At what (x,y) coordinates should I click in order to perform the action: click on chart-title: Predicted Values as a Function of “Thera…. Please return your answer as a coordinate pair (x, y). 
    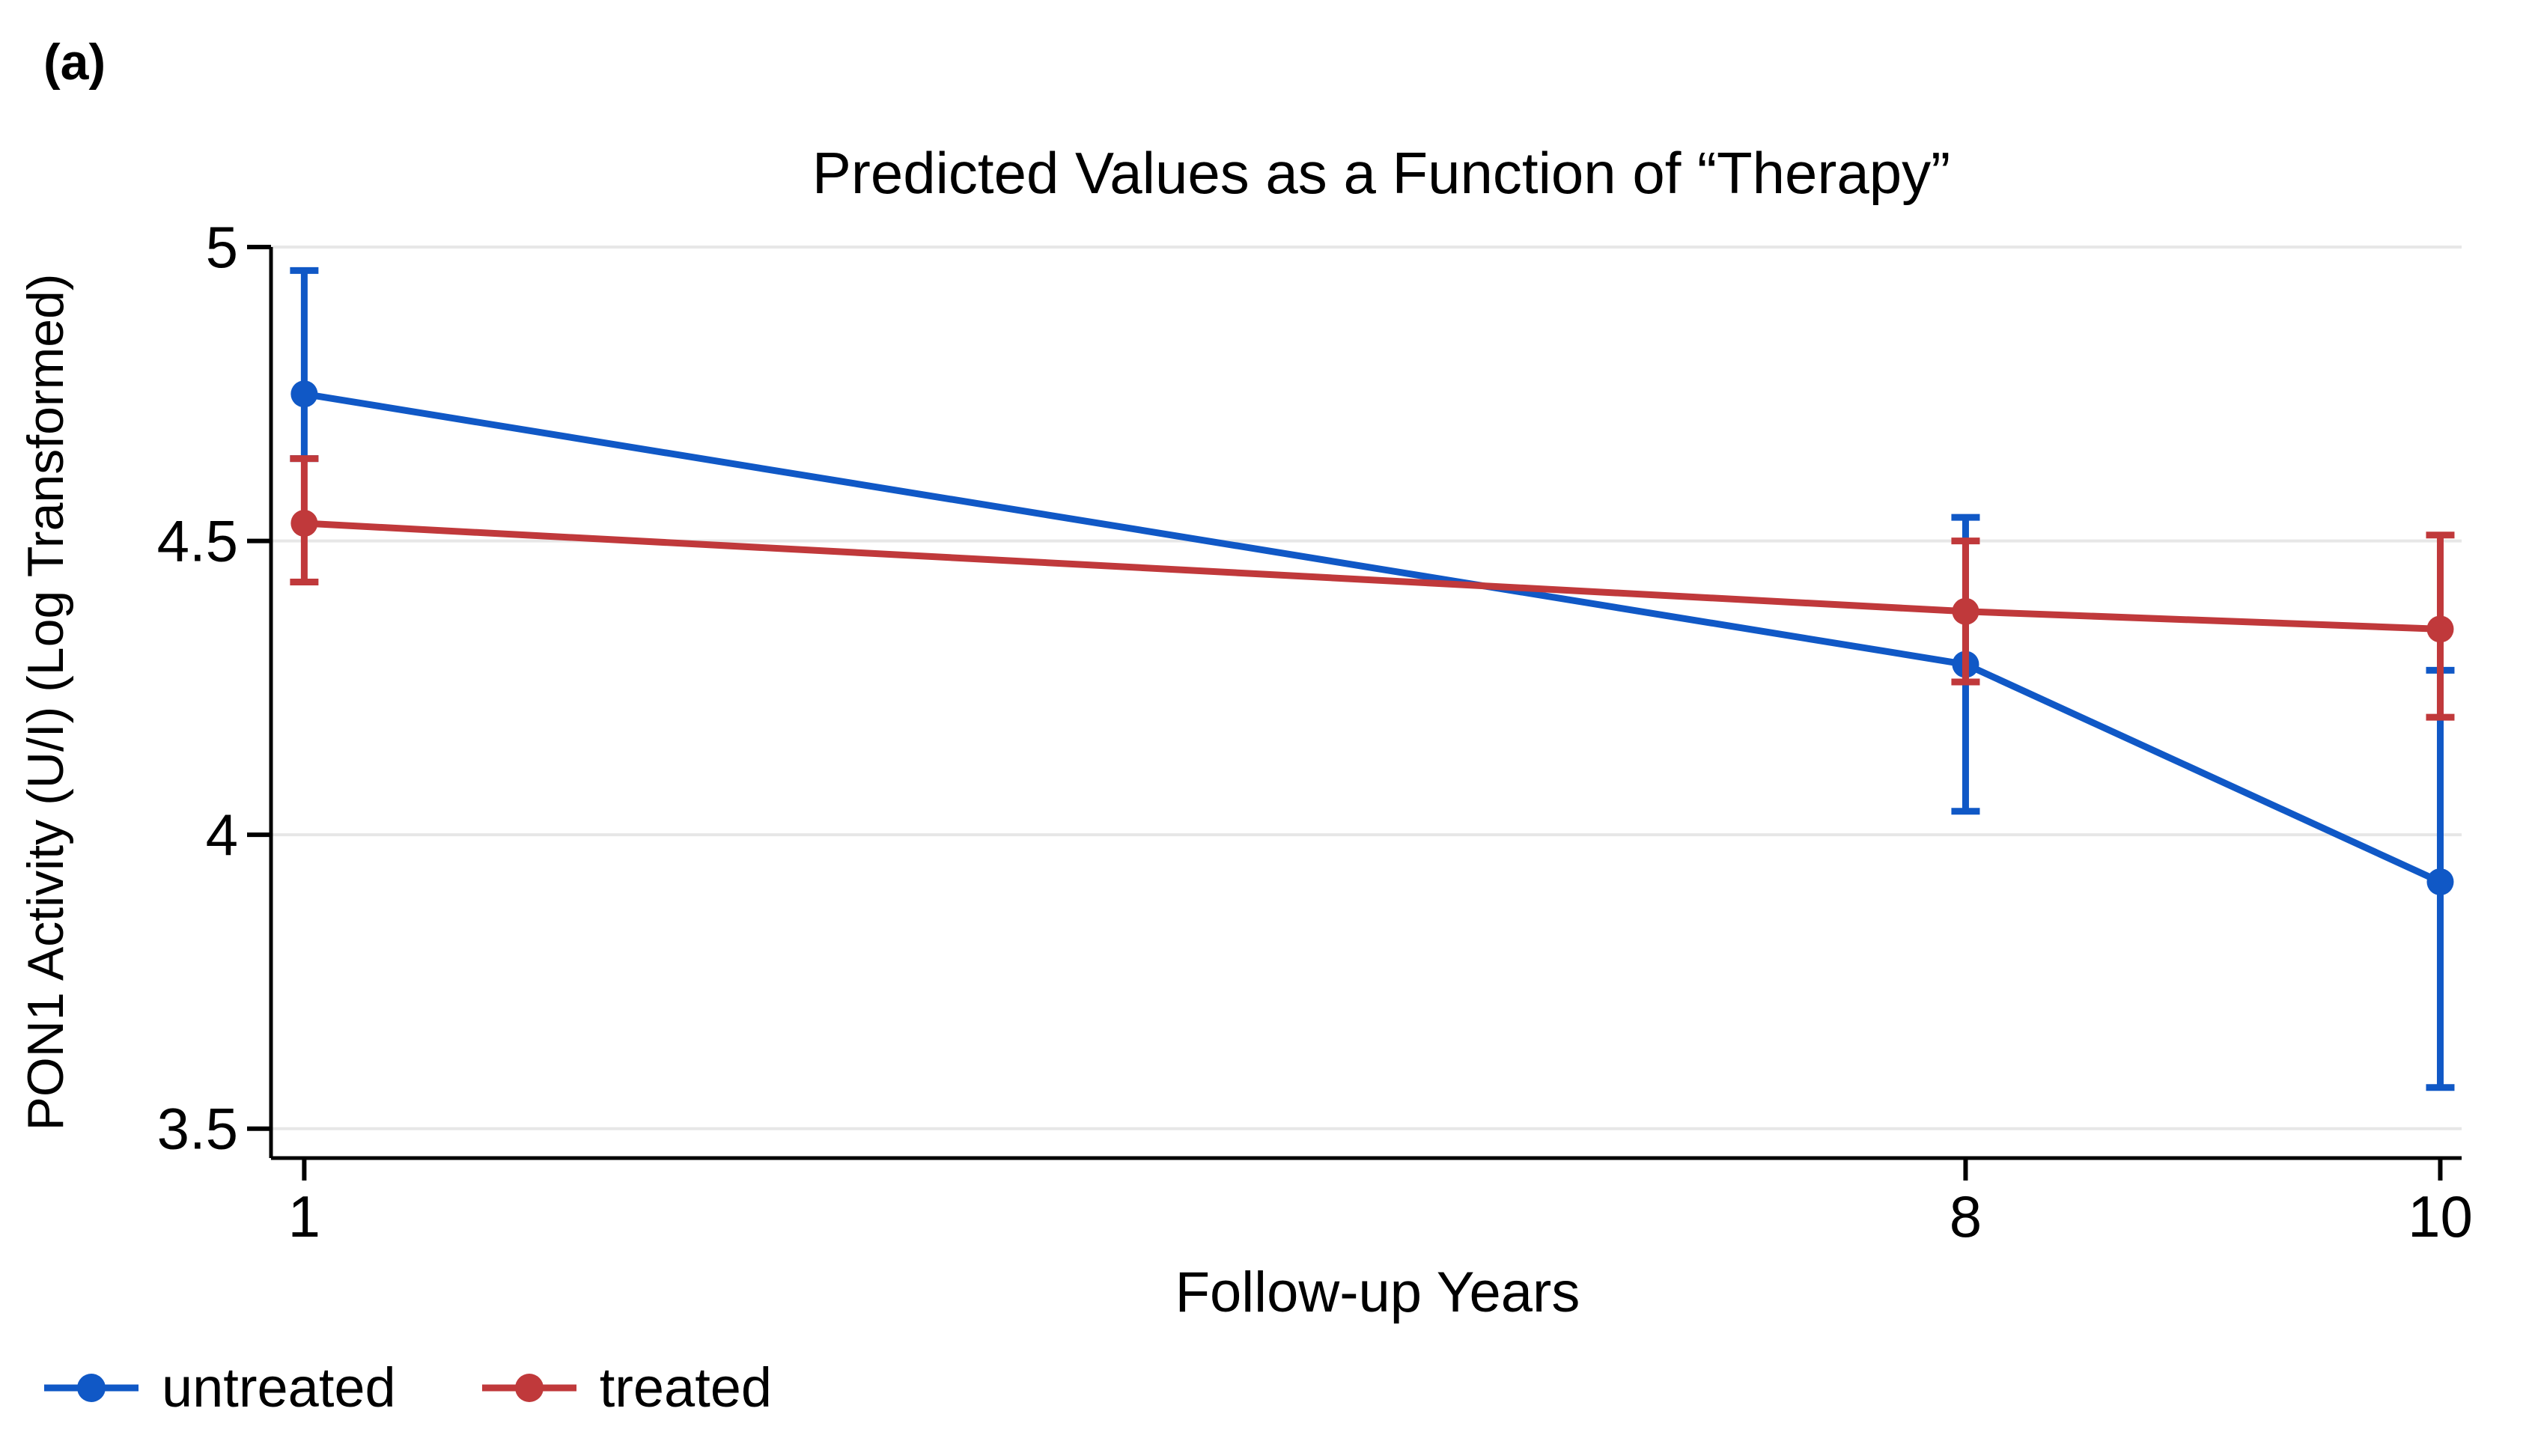
    Looking at the image, I should click on (1381, 173).